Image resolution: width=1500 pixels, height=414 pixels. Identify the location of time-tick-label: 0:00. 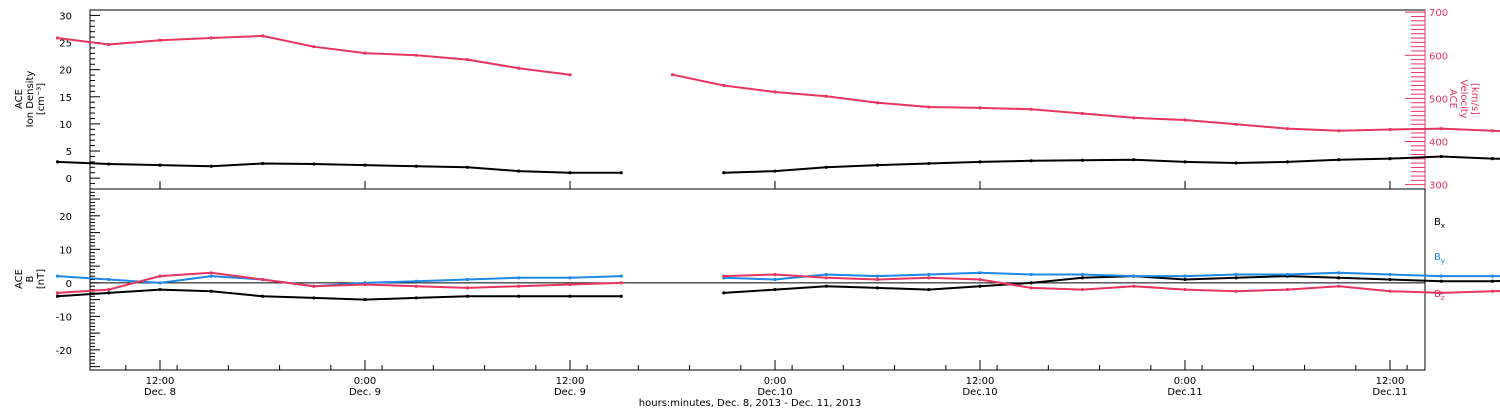
(1185, 381).